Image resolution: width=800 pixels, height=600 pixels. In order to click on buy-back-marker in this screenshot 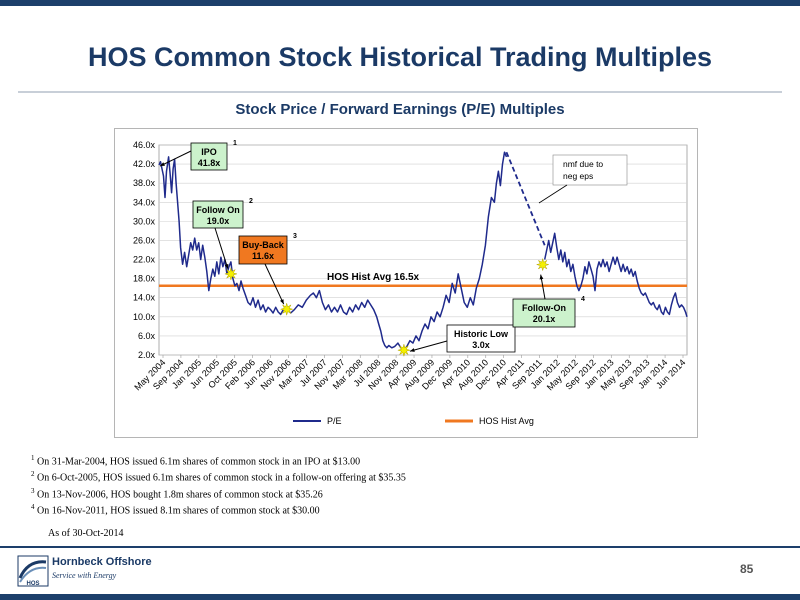, I will do `click(286, 309)`.